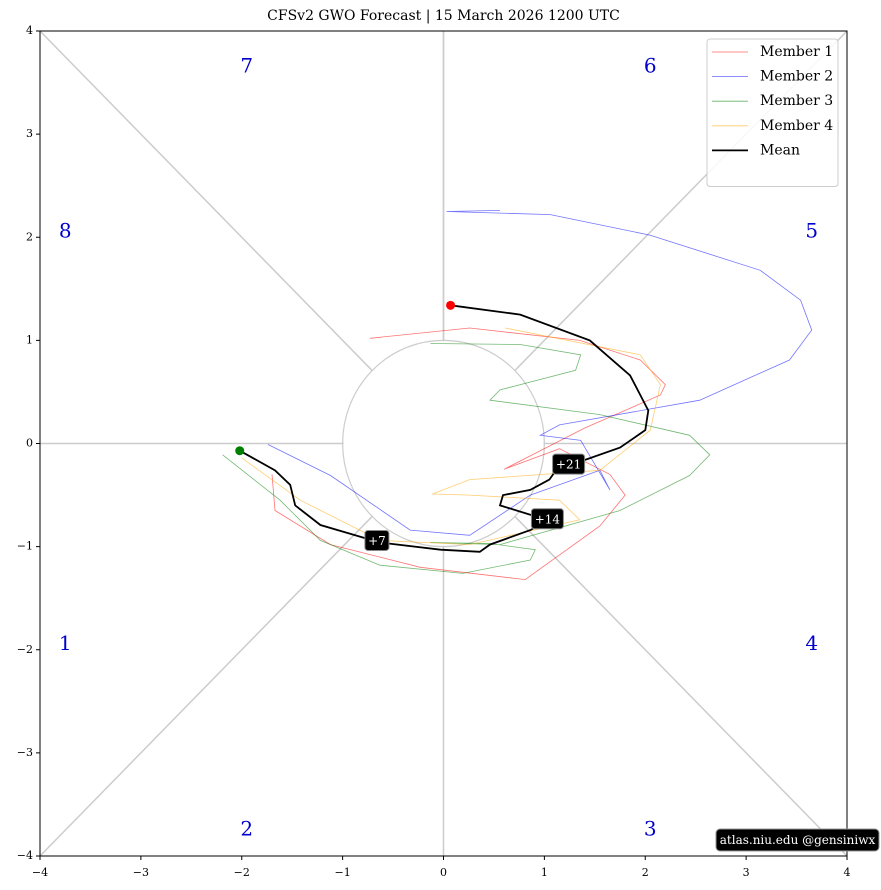 The image size is (881, 890). I want to click on circle-mask, so click(443, 443).